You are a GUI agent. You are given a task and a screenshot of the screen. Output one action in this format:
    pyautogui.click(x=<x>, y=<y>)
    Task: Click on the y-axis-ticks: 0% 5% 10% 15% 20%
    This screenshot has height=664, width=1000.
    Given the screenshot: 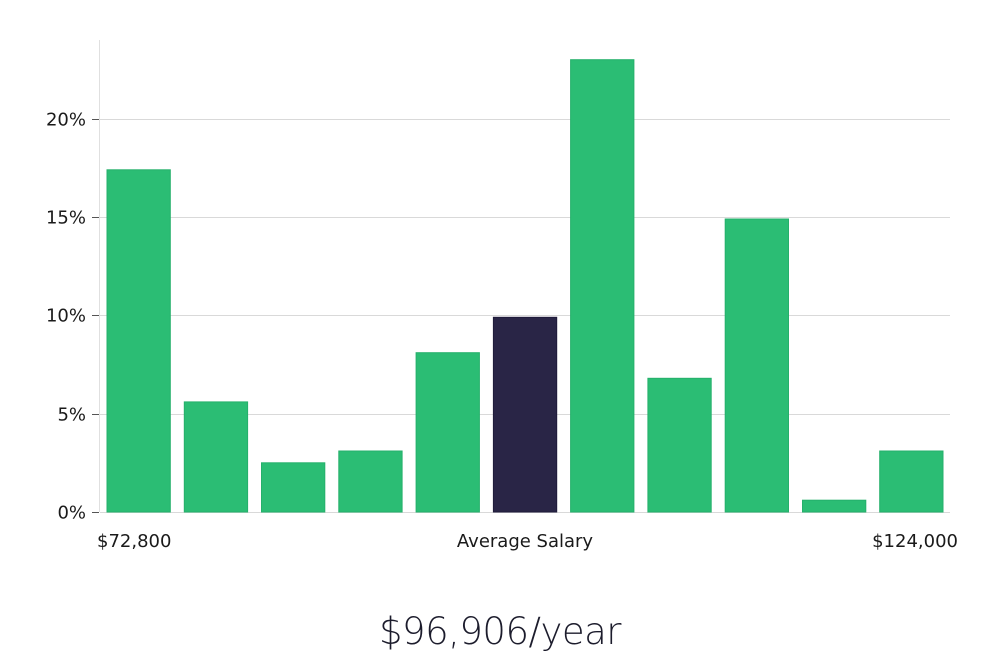 What is the action you would take?
    pyautogui.click(x=72, y=317)
    